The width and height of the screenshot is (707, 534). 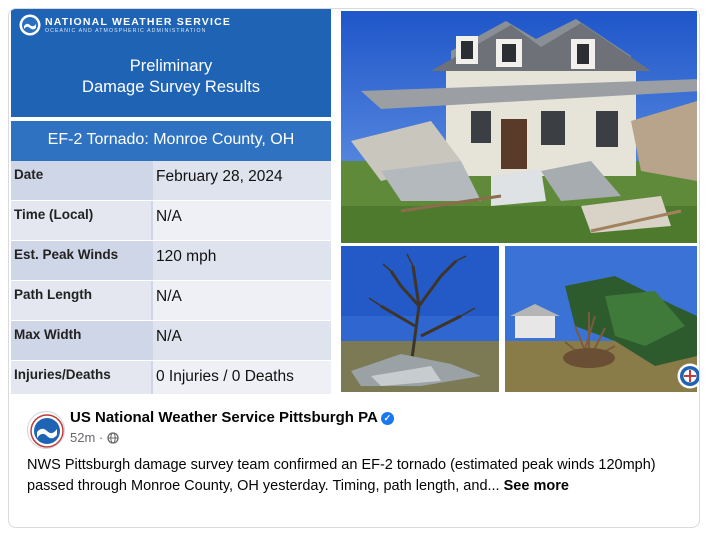 What do you see at coordinates (81, 377) in the screenshot?
I see `row-label: Injuries/Deaths` at bounding box center [81, 377].